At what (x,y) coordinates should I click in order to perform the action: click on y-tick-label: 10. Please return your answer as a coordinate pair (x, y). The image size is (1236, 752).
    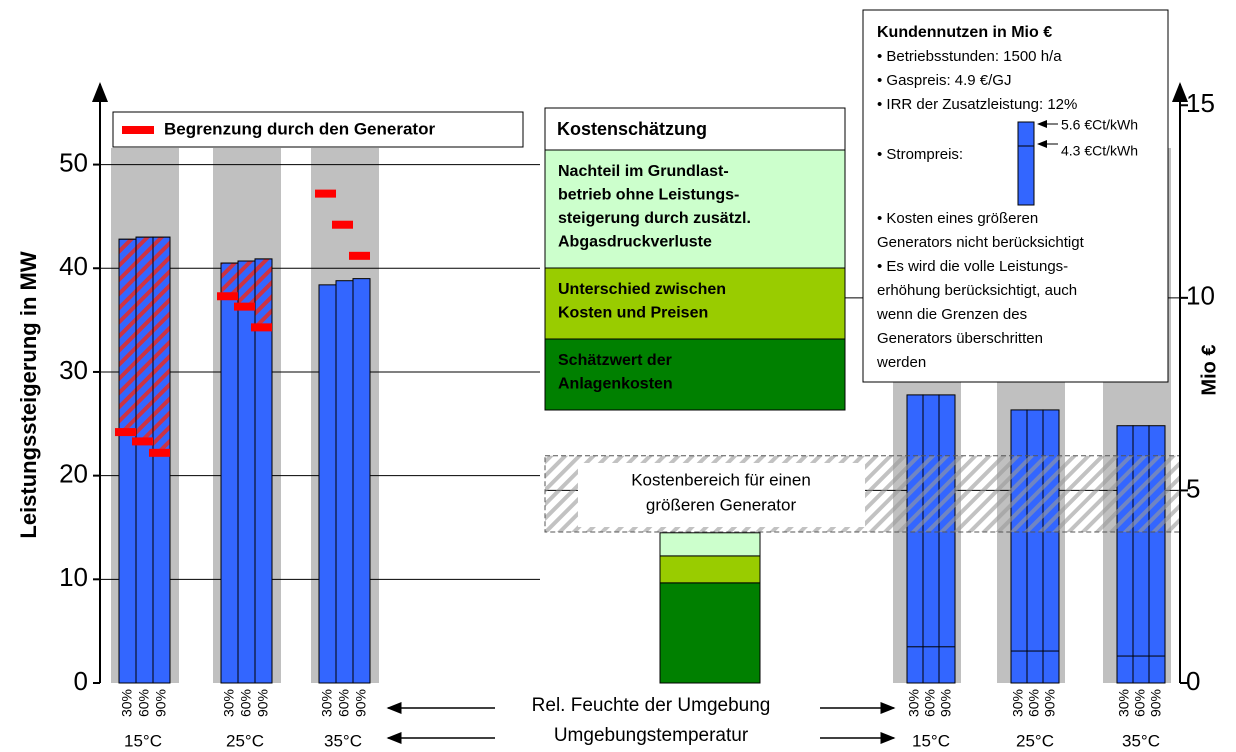
    Looking at the image, I should click on (73, 577).